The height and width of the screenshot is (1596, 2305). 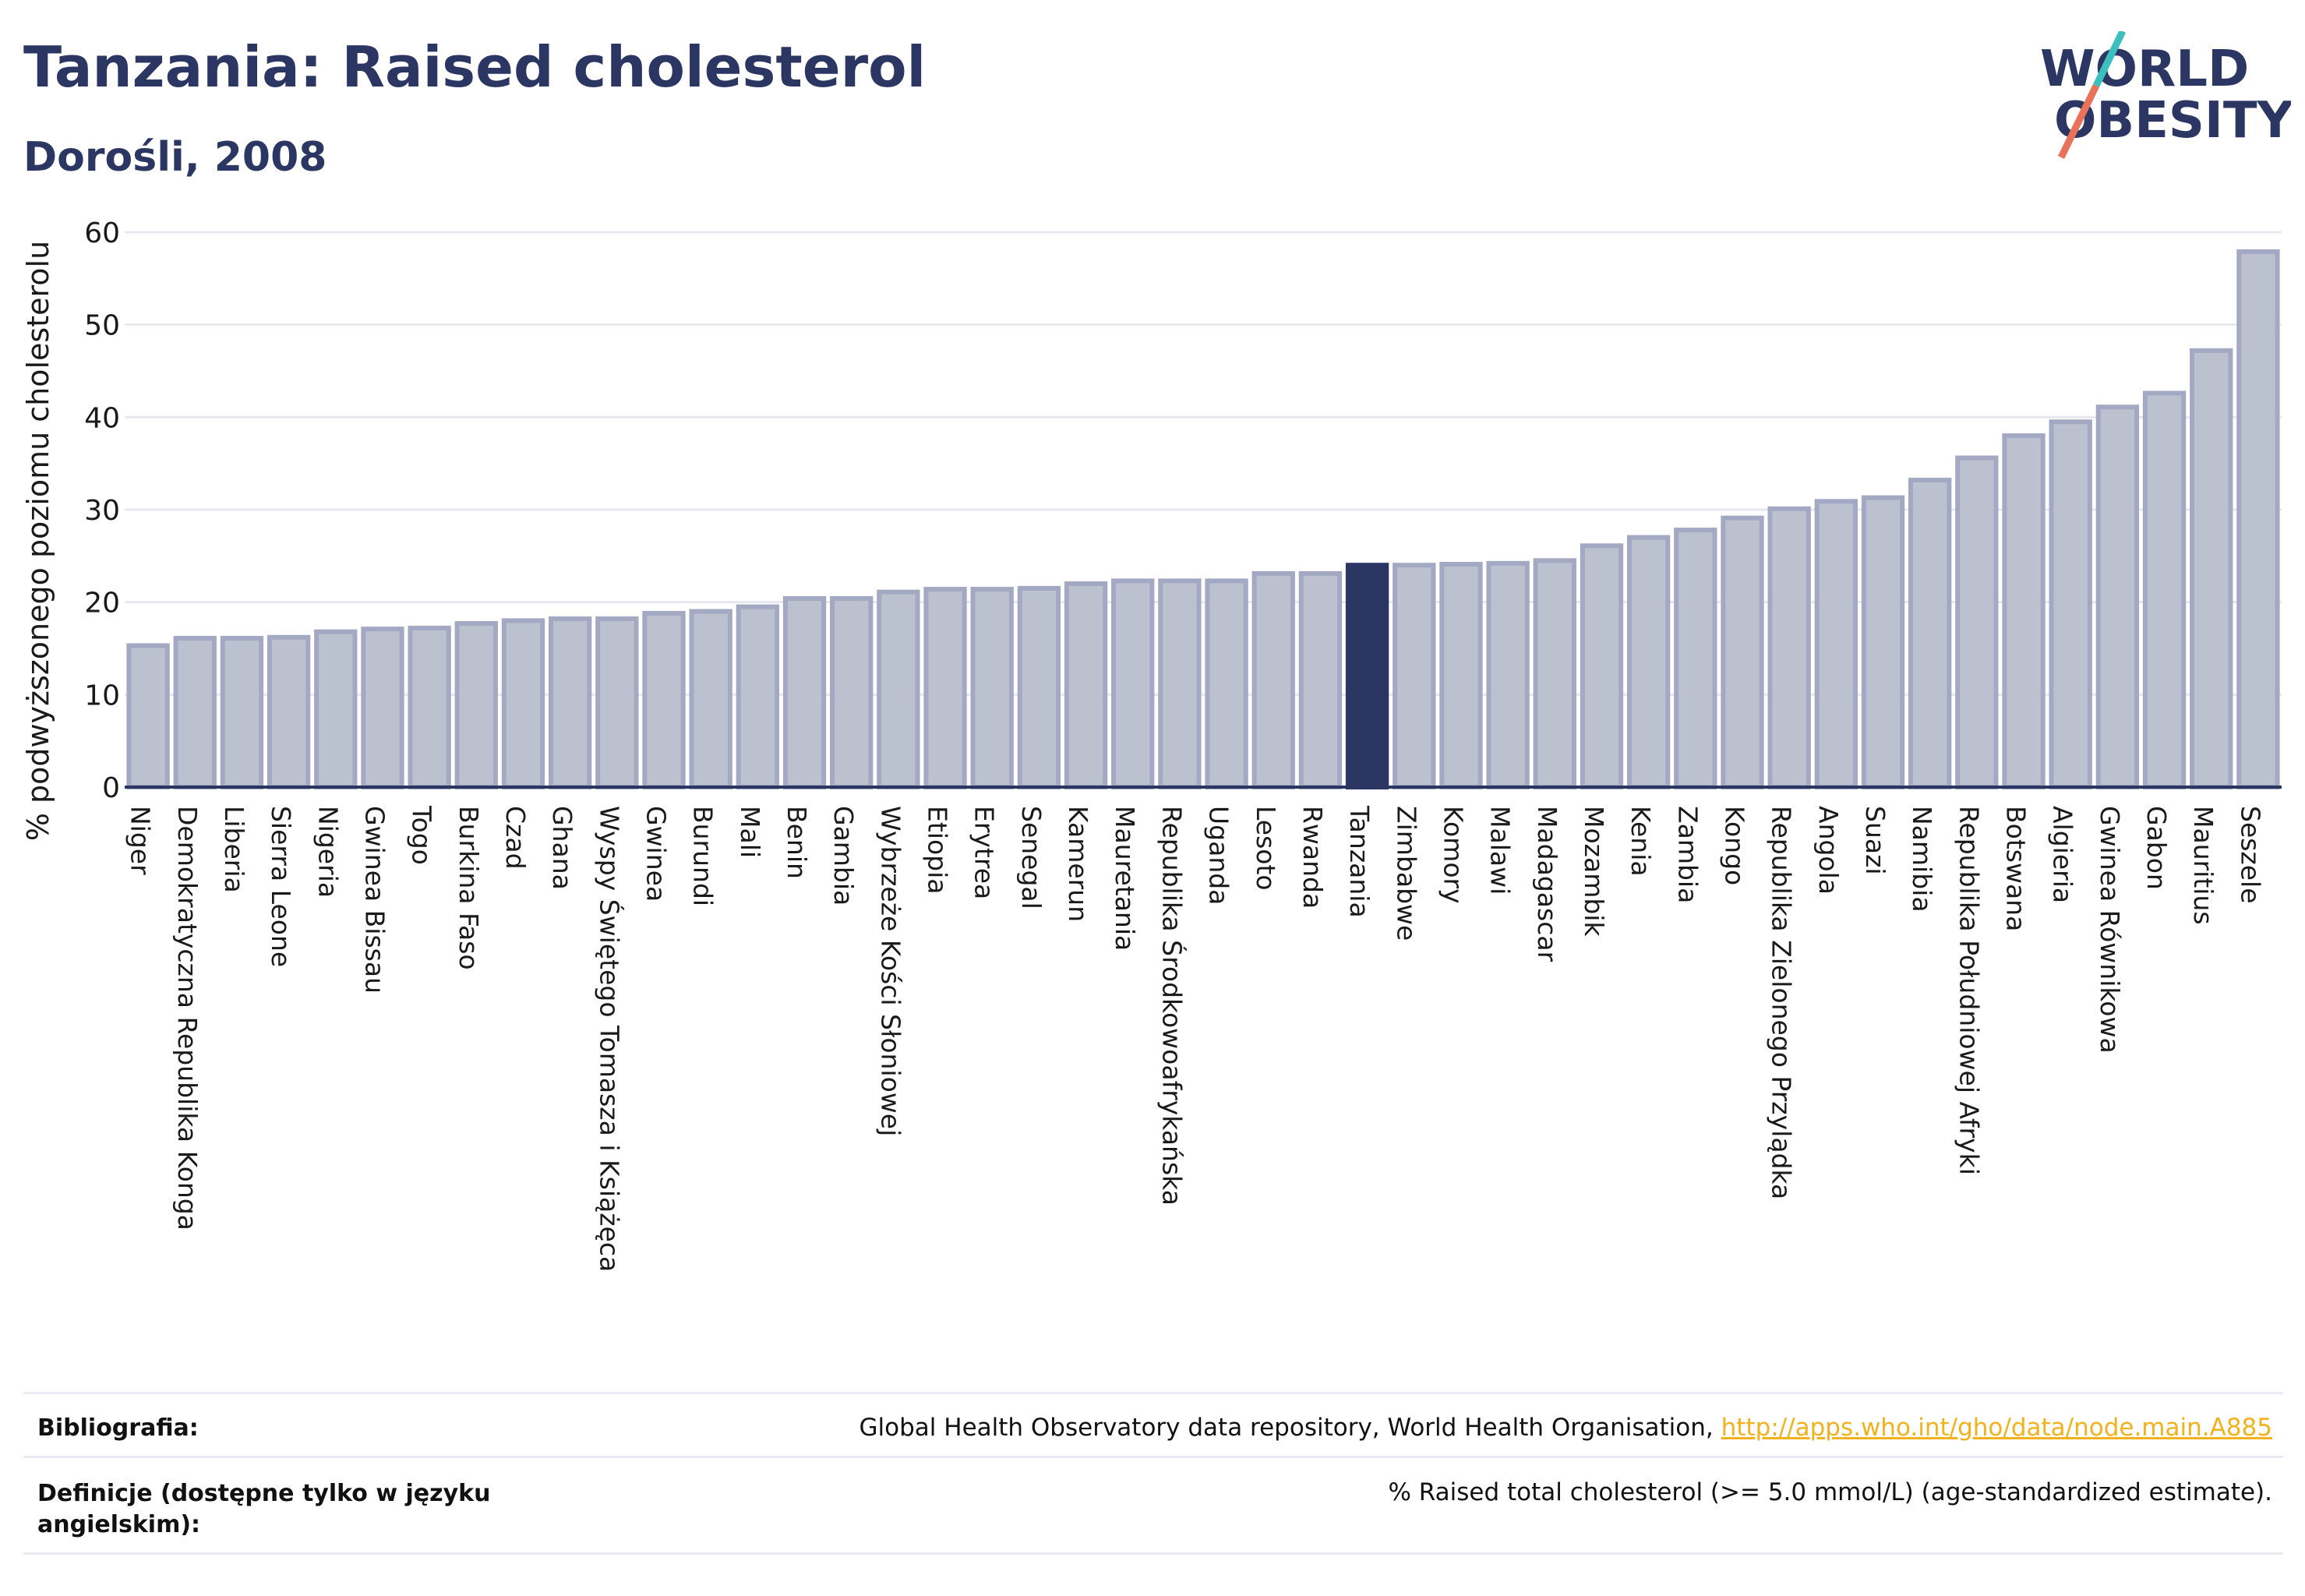 What do you see at coordinates (1641, 841) in the screenshot?
I see `x-tick-label: Kenia` at bounding box center [1641, 841].